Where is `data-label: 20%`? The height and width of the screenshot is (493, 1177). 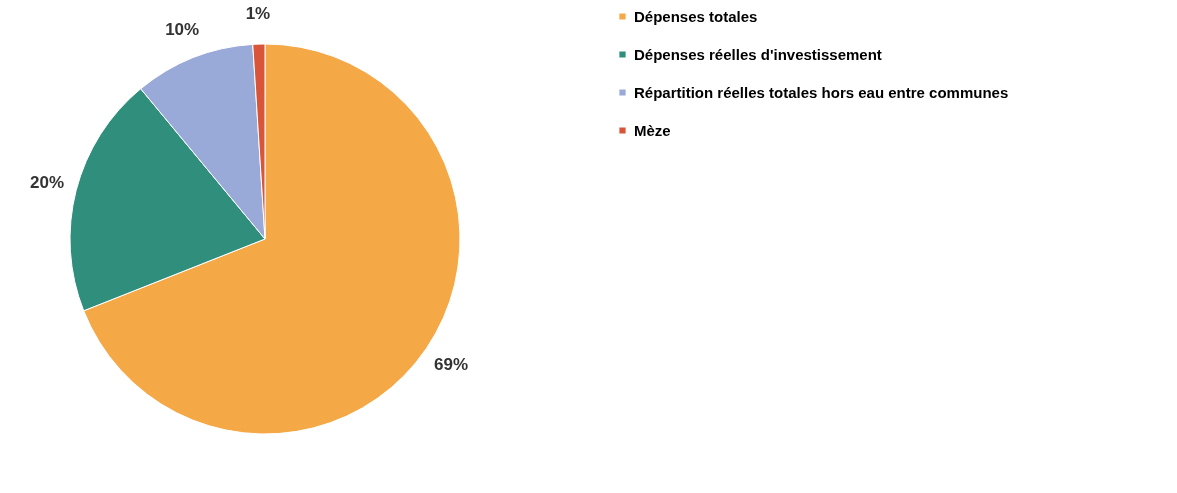 data-label: 20% is located at coordinates (47, 183).